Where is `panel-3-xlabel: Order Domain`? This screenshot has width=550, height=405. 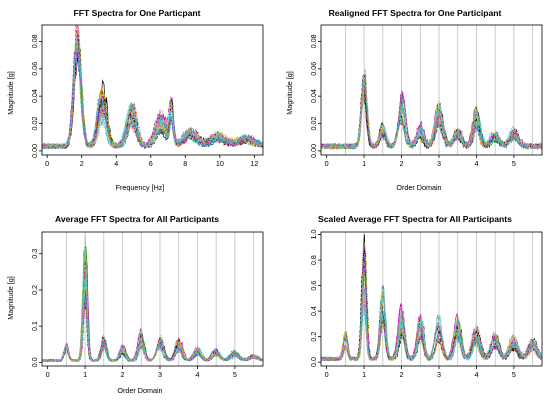 panel-3-xlabel: Order Domain is located at coordinates (139, 390).